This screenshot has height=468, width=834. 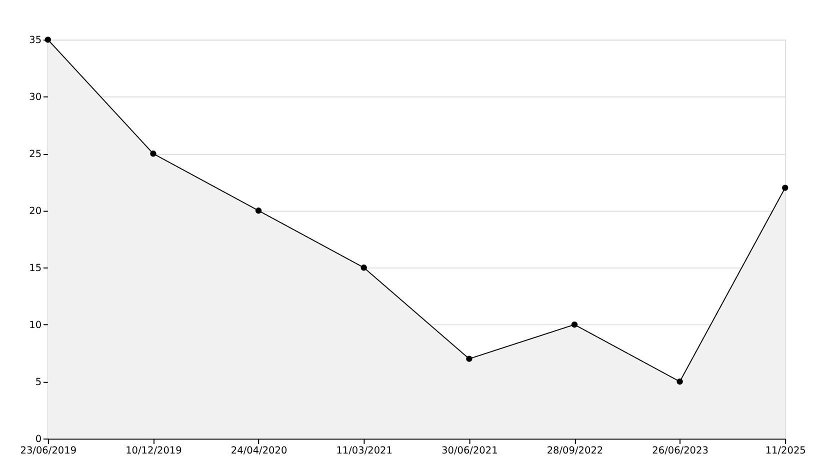 What do you see at coordinates (470, 451) in the screenshot?
I see `x-tick-label: 30/06/2021` at bounding box center [470, 451].